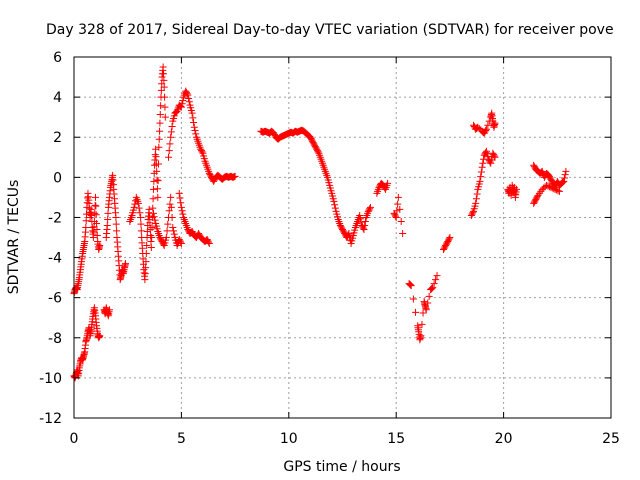 The width and height of the screenshot is (640, 480). I want to click on x-axis-label: GPS time / hours, so click(341, 467).